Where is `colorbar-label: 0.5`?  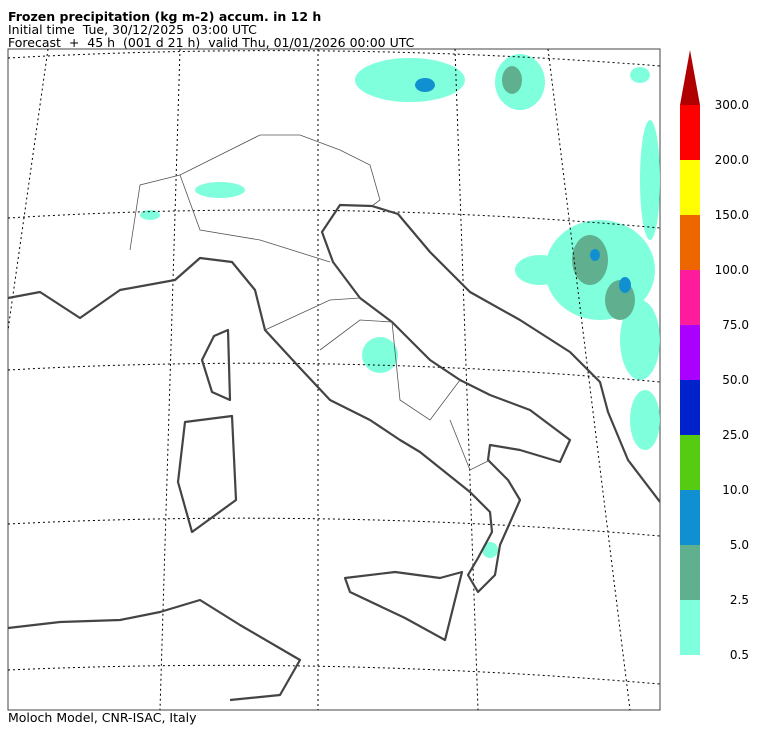 colorbar-label: 0.5 is located at coordinates (739, 655).